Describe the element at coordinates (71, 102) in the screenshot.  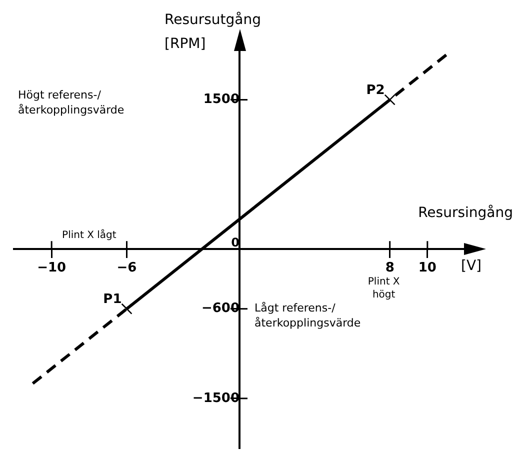
I see `annotation: Högt referens-/återkopplingsvärde` at that location.